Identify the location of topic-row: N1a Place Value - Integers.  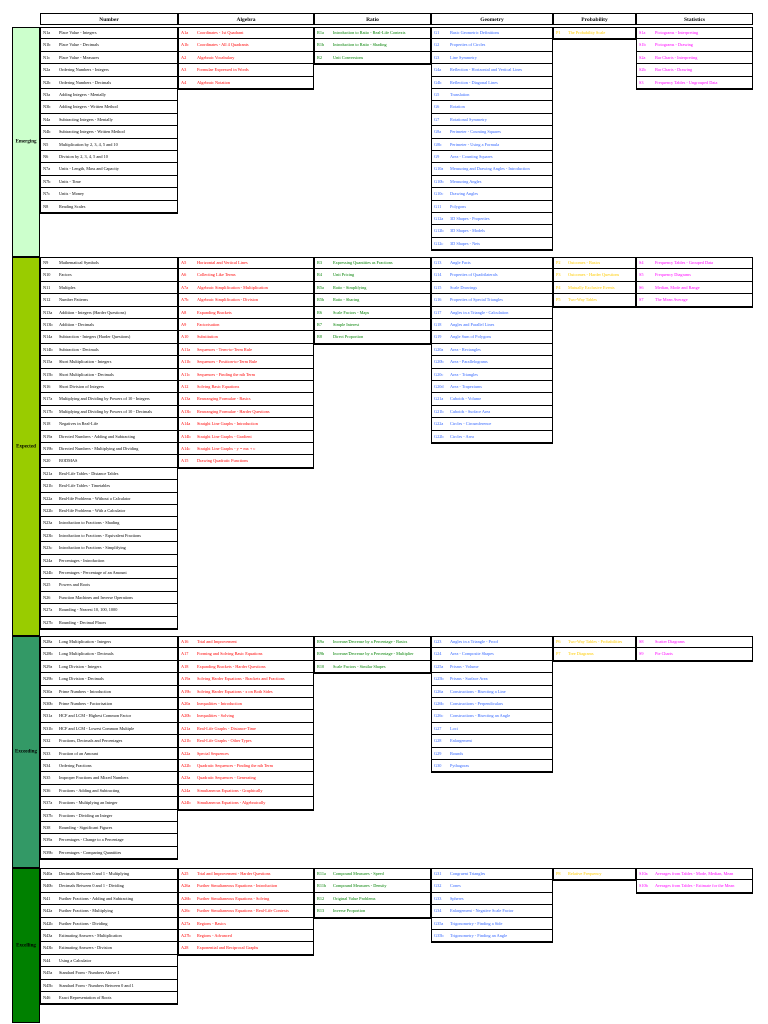
(109, 33).